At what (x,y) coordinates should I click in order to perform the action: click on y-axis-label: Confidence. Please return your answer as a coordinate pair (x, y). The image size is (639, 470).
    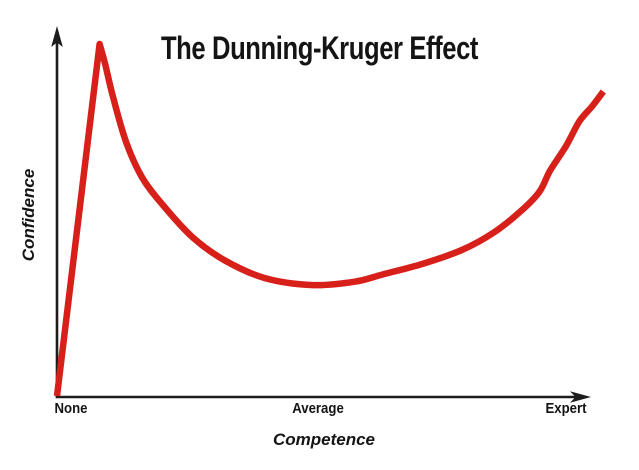
    Looking at the image, I should click on (28, 215).